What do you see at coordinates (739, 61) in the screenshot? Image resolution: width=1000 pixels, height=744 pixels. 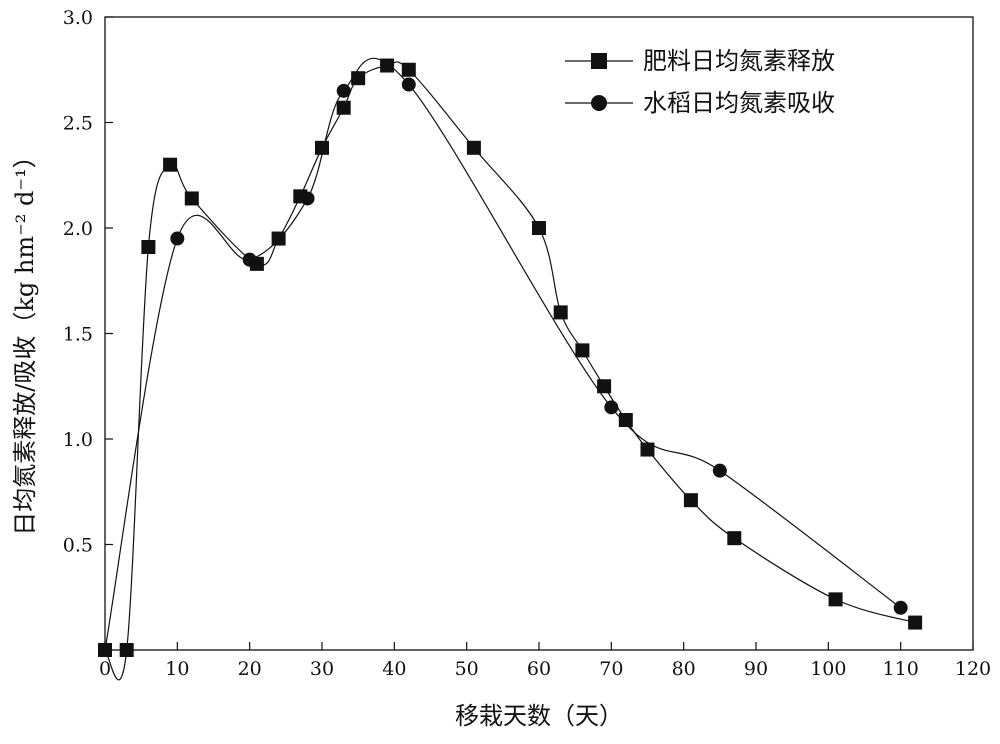 I see `legend-label-fertilizer: 肥料日均氮素释放` at bounding box center [739, 61].